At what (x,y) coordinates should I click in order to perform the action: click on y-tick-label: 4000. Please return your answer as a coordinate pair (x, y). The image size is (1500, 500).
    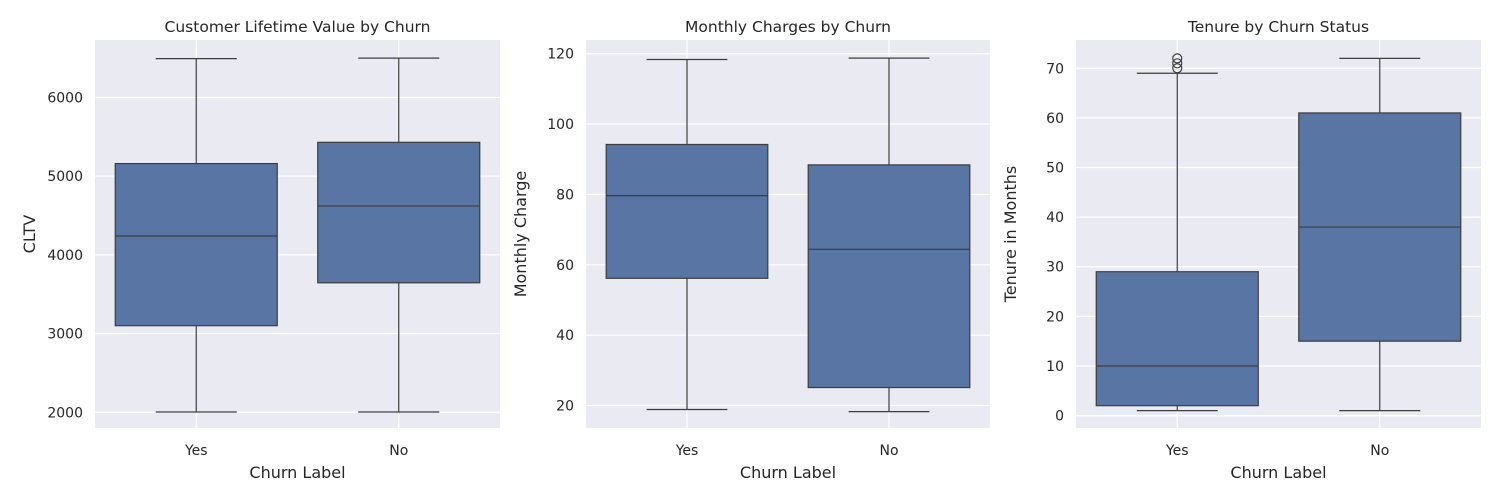
    Looking at the image, I should click on (65, 256).